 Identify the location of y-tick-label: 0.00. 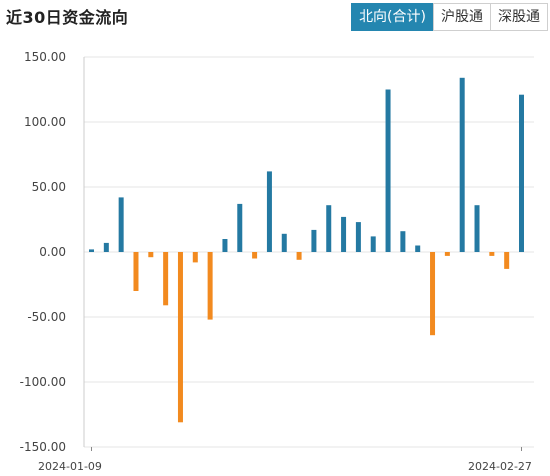
(52, 252).